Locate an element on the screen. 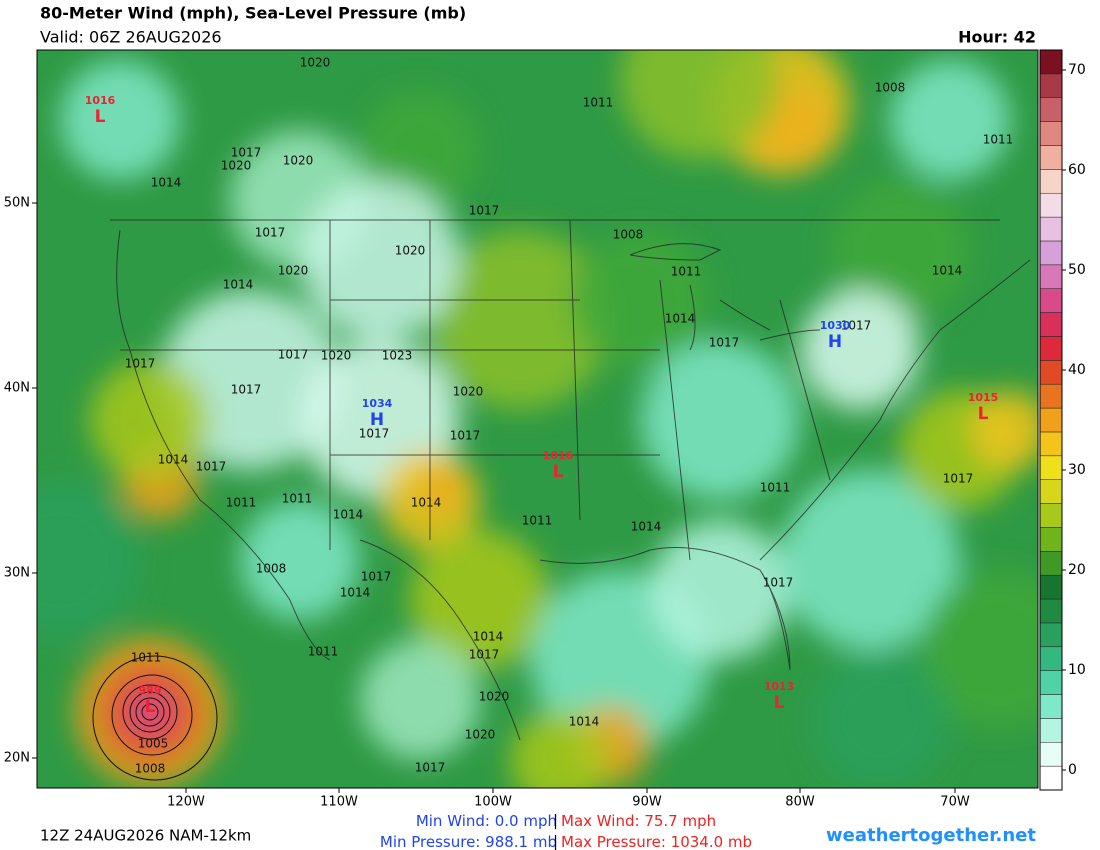 This screenshot has height=850, width=1100. center-value: 1013 is located at coordinates (779, 686).